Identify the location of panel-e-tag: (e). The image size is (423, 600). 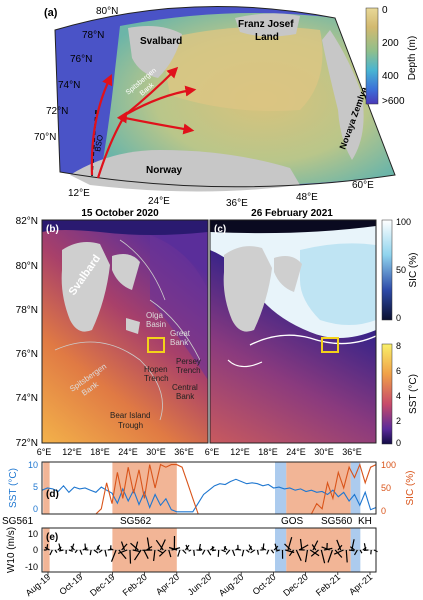
(52, 537).